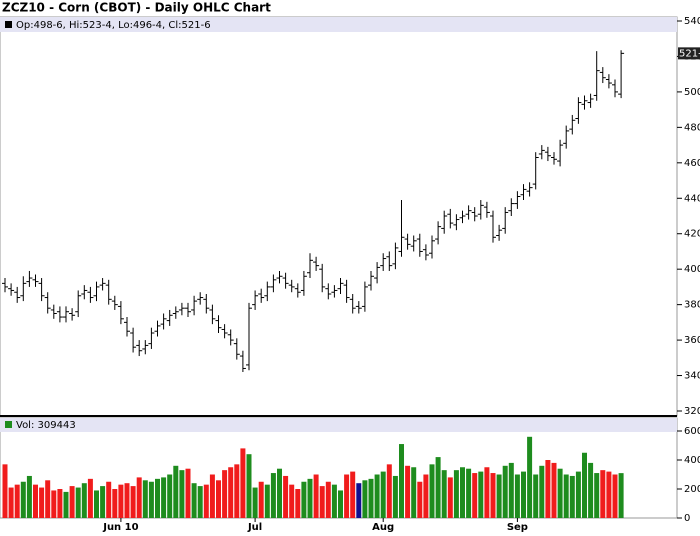  Describe the element at coordinates (254, 527) in the screenshot. I see `x-tick-label: Jul` at that location.